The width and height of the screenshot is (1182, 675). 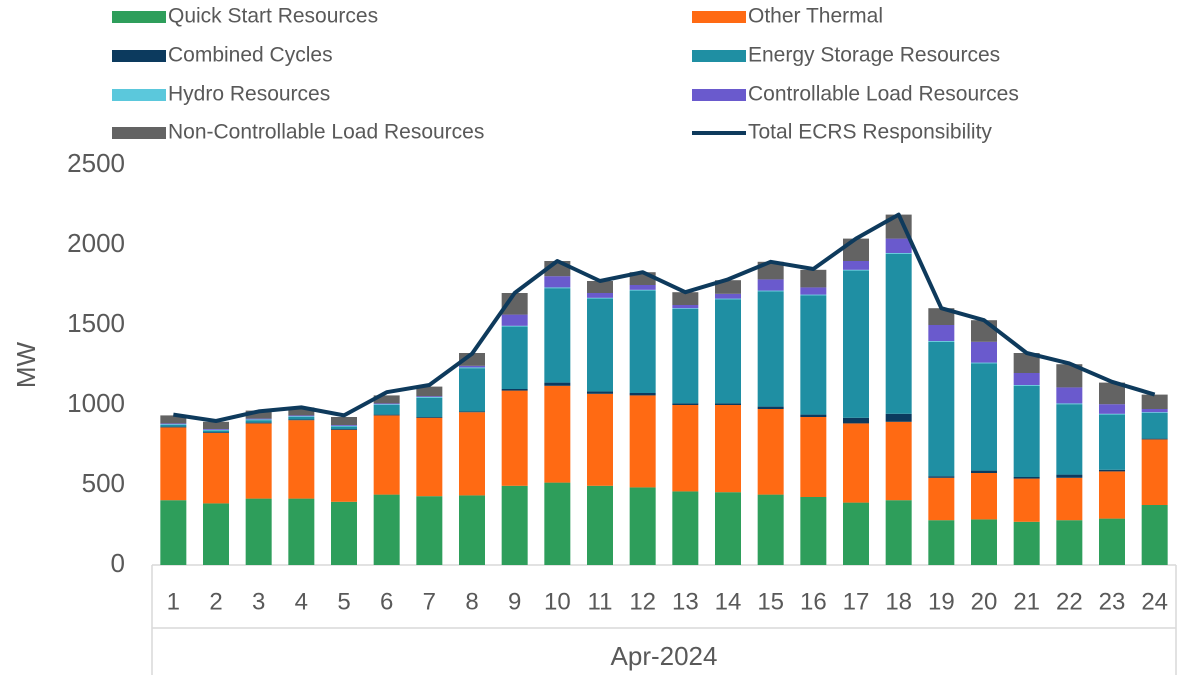 I want to click on legend-label: Total ECRS Responsibility, so click(x=870, y=132).